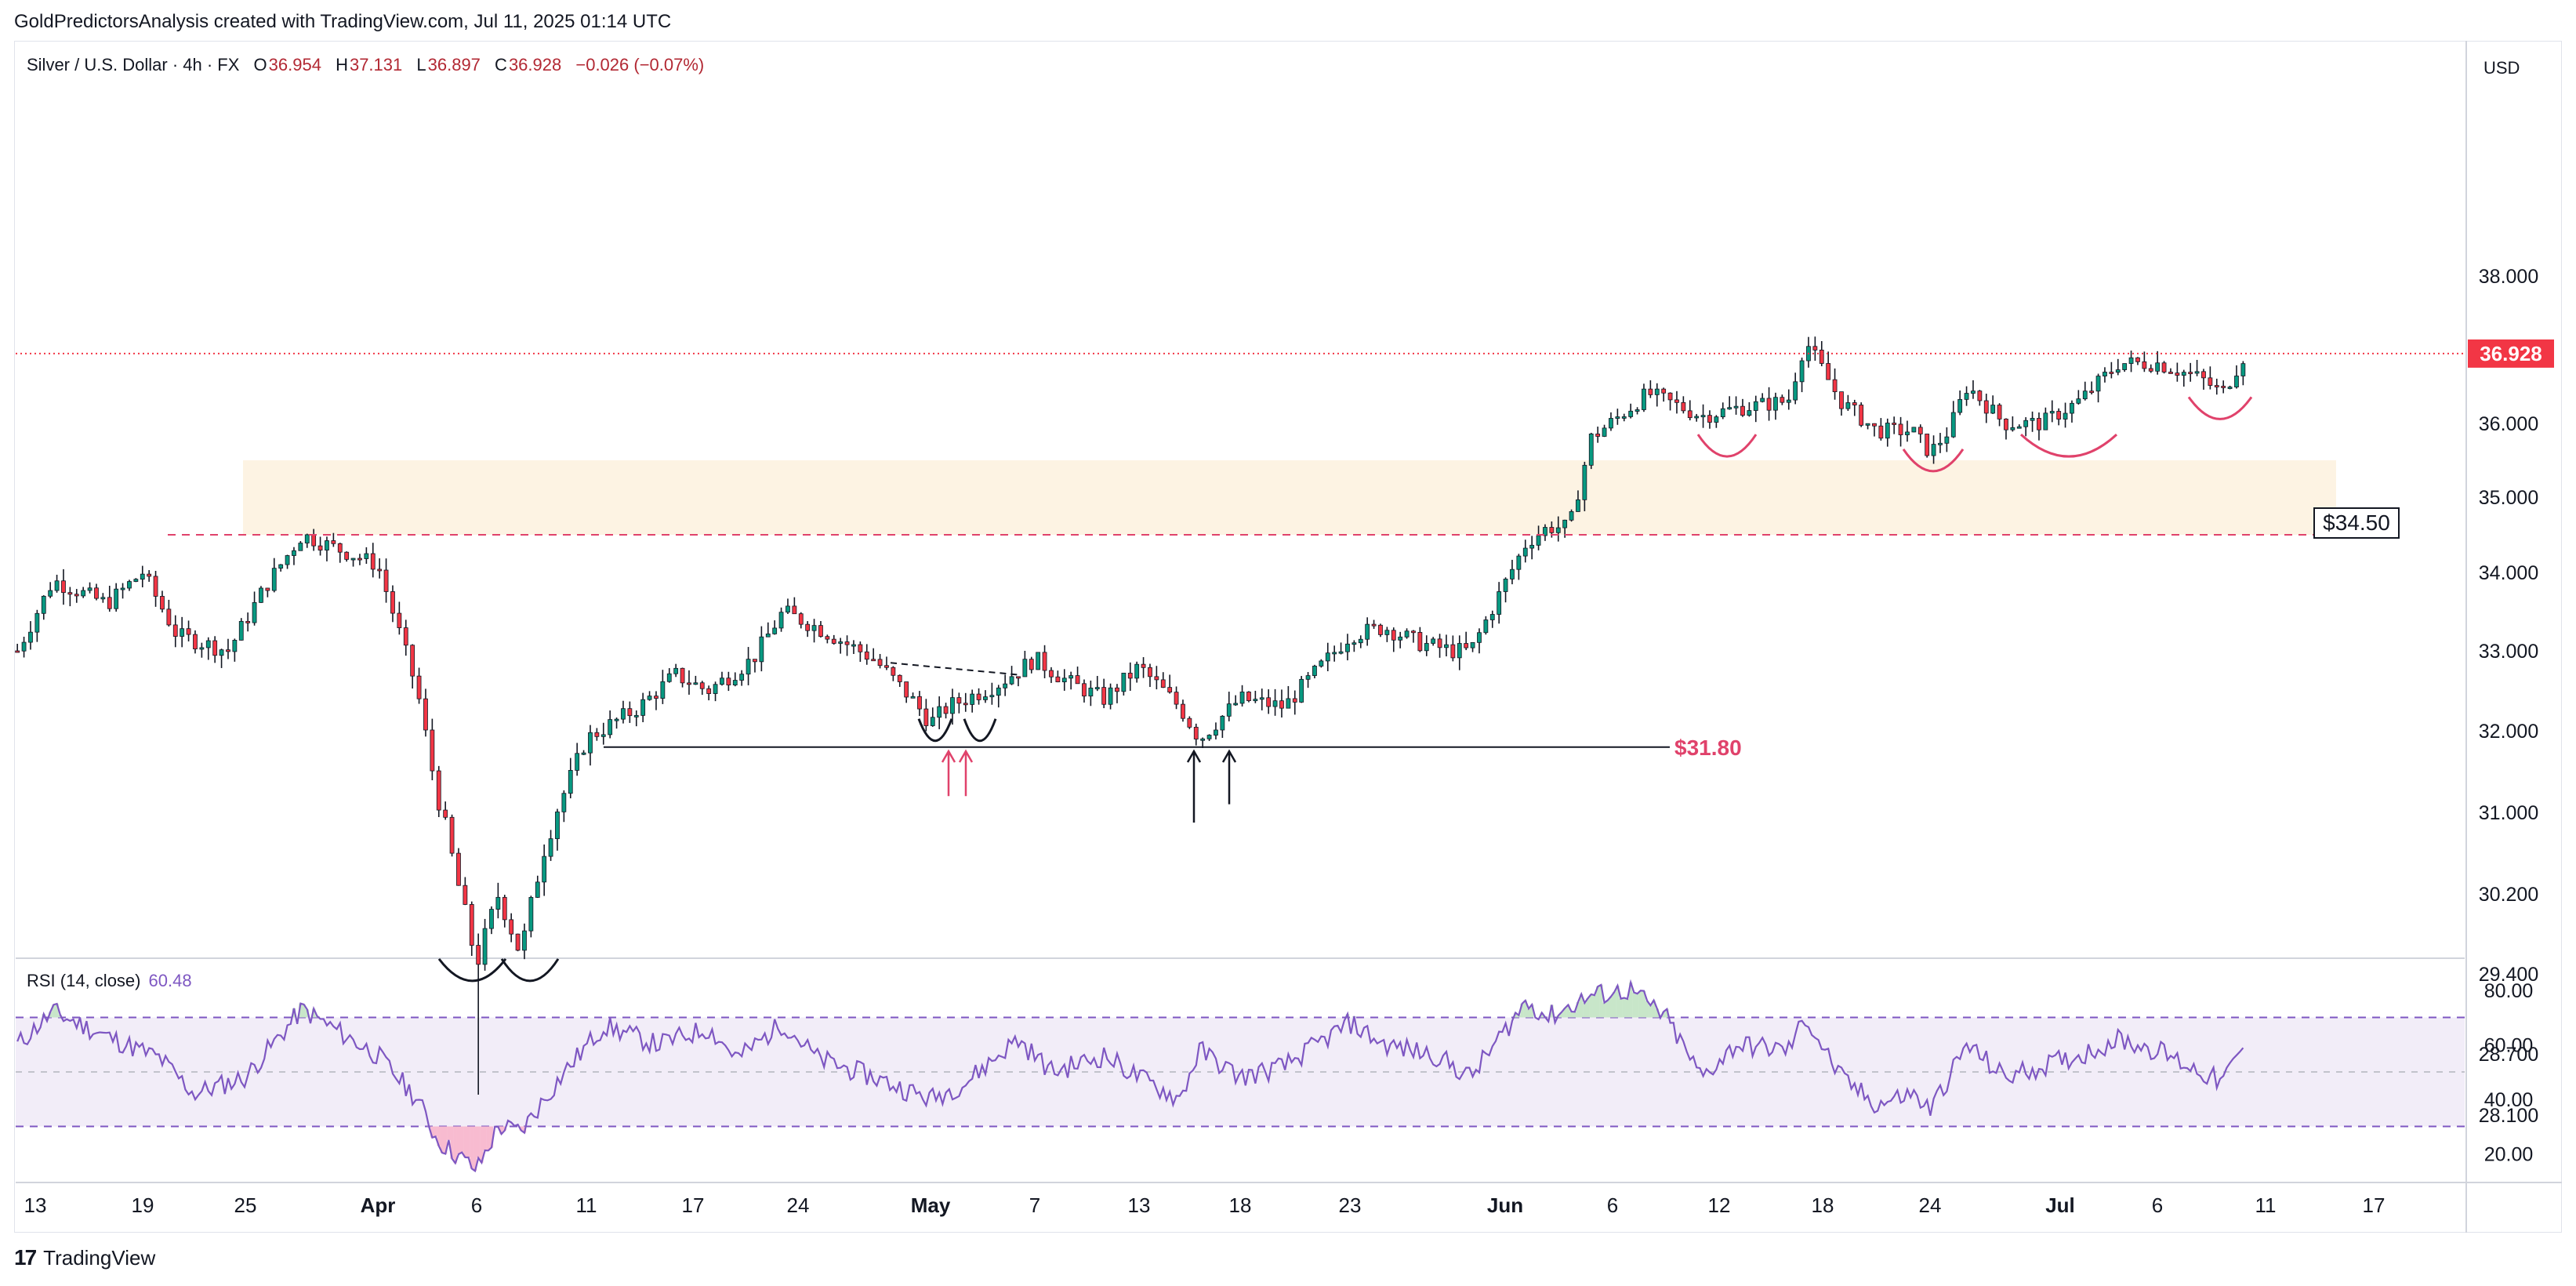 The image size is (2576, 1286). I want to click on rsi-tick-label: 60.00, so click(2509, 1045).